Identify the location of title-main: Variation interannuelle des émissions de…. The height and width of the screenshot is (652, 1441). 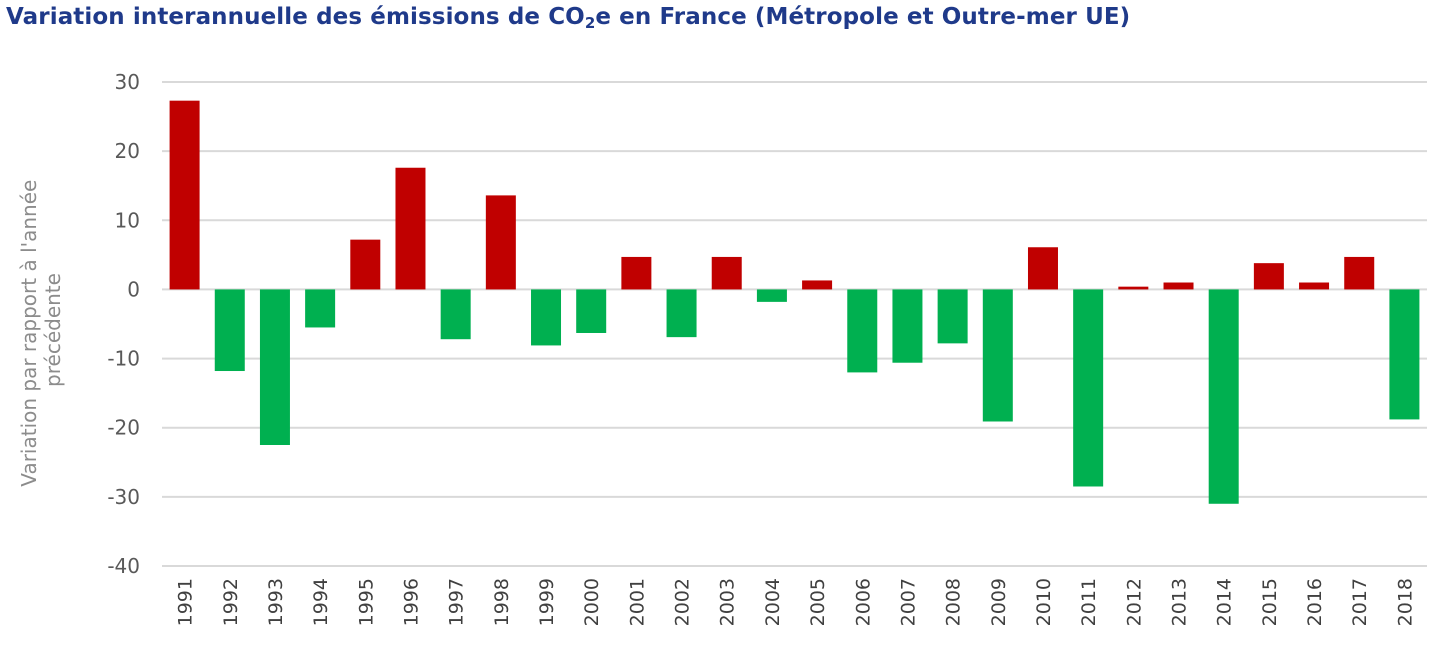
(295, 17).